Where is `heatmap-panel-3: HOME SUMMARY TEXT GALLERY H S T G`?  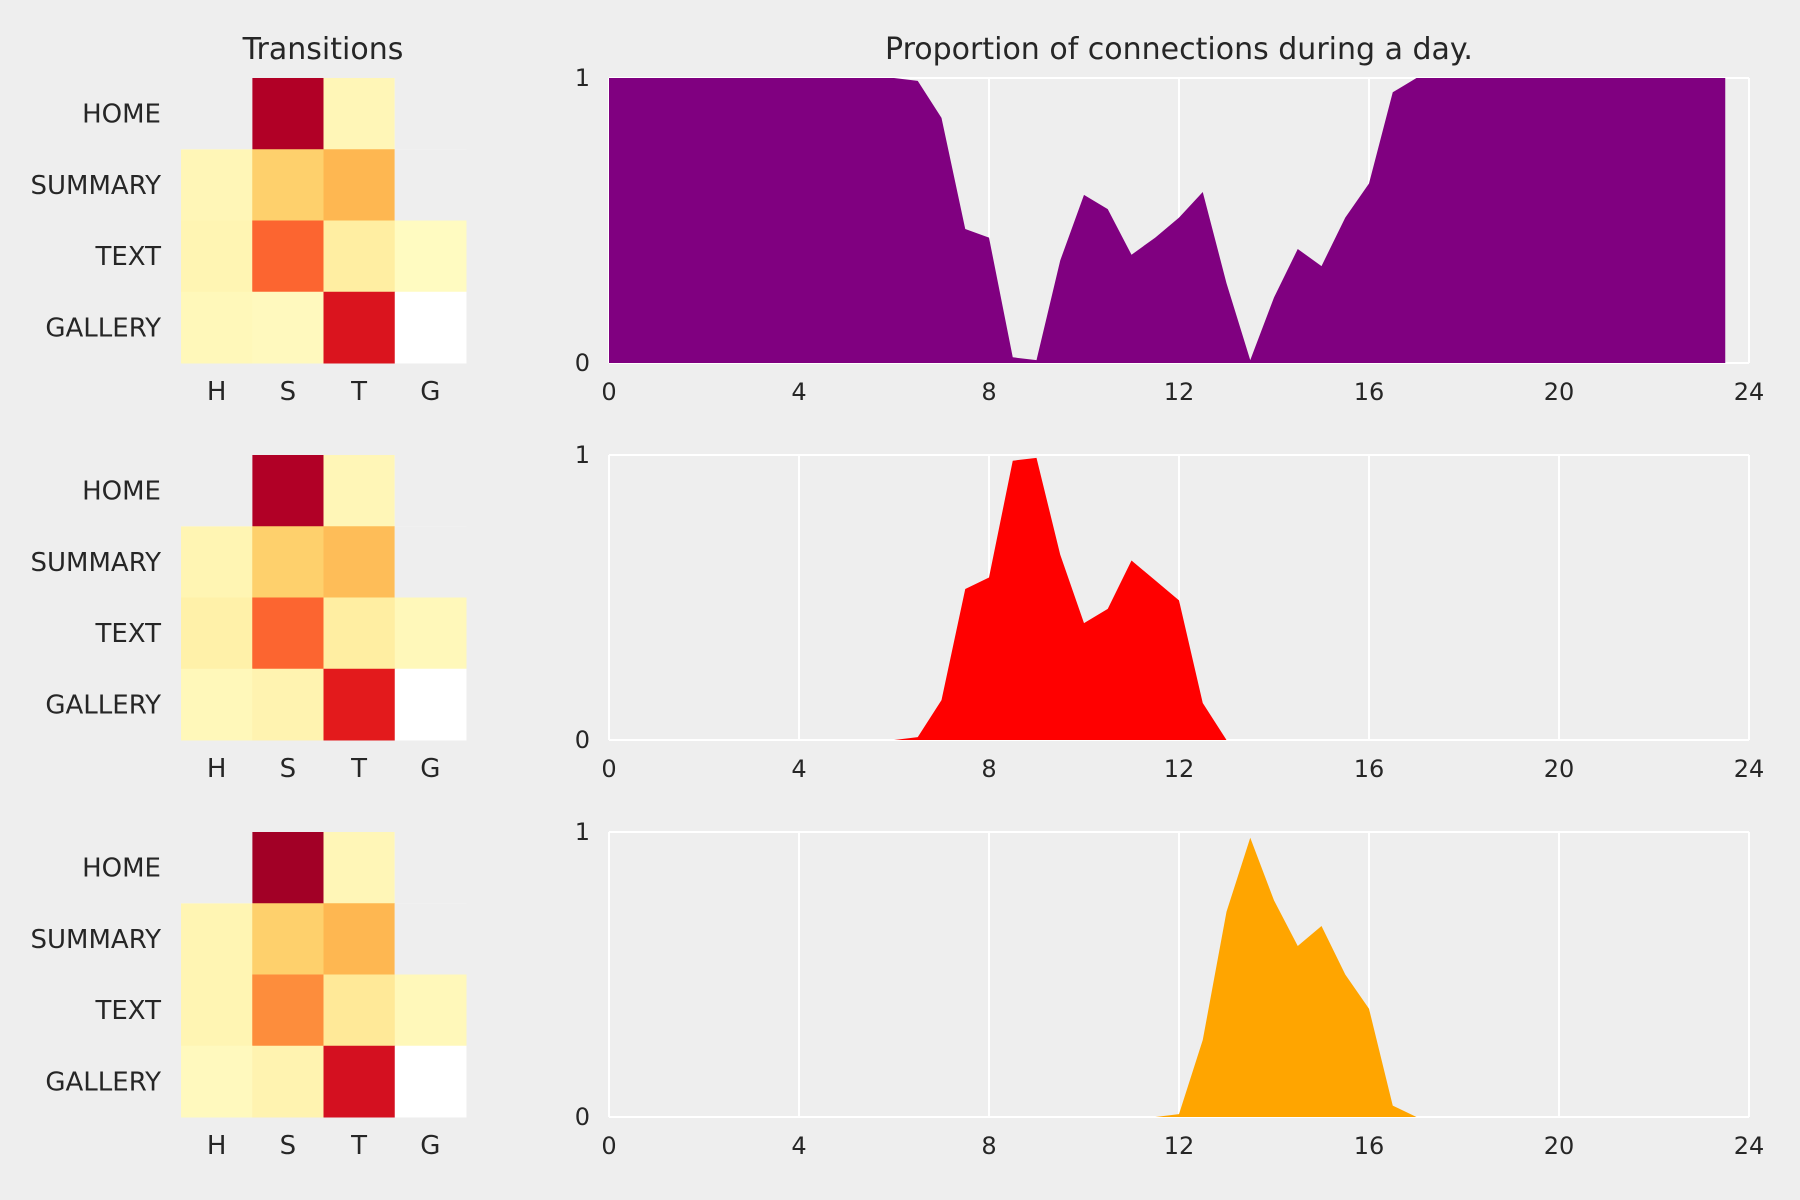
heatmap-panel-3: HOME SUMMARY TEXT GALLERY H S T G is located at coordinates (249, 996).